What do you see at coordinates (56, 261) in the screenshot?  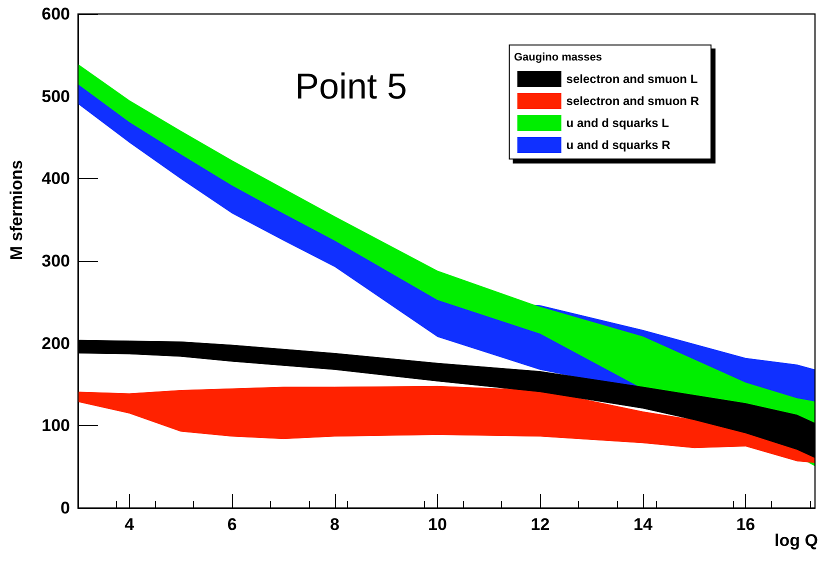 I see `y-tick-label: 300` at bounding box center [56, 261].